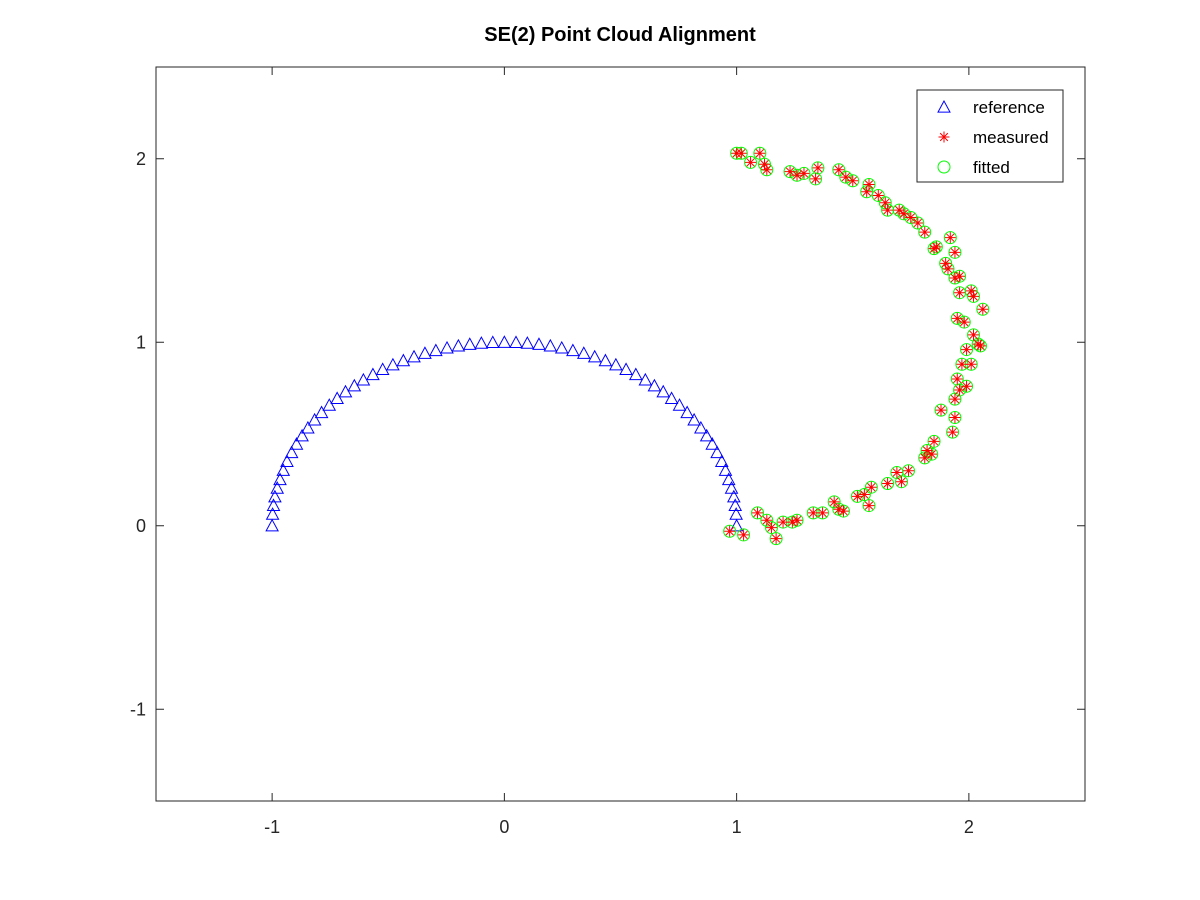 The width and height of the screenshot is (1200, 900). I want to click on x-tick-label: -1, so click(272, 827).